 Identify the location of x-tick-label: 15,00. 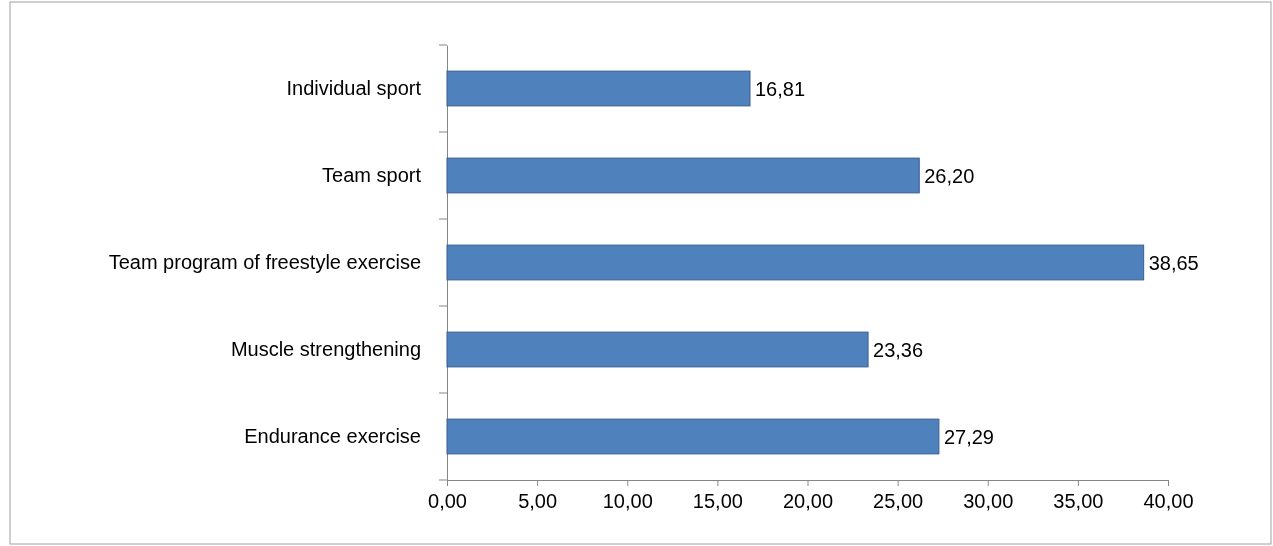
(717, 501).